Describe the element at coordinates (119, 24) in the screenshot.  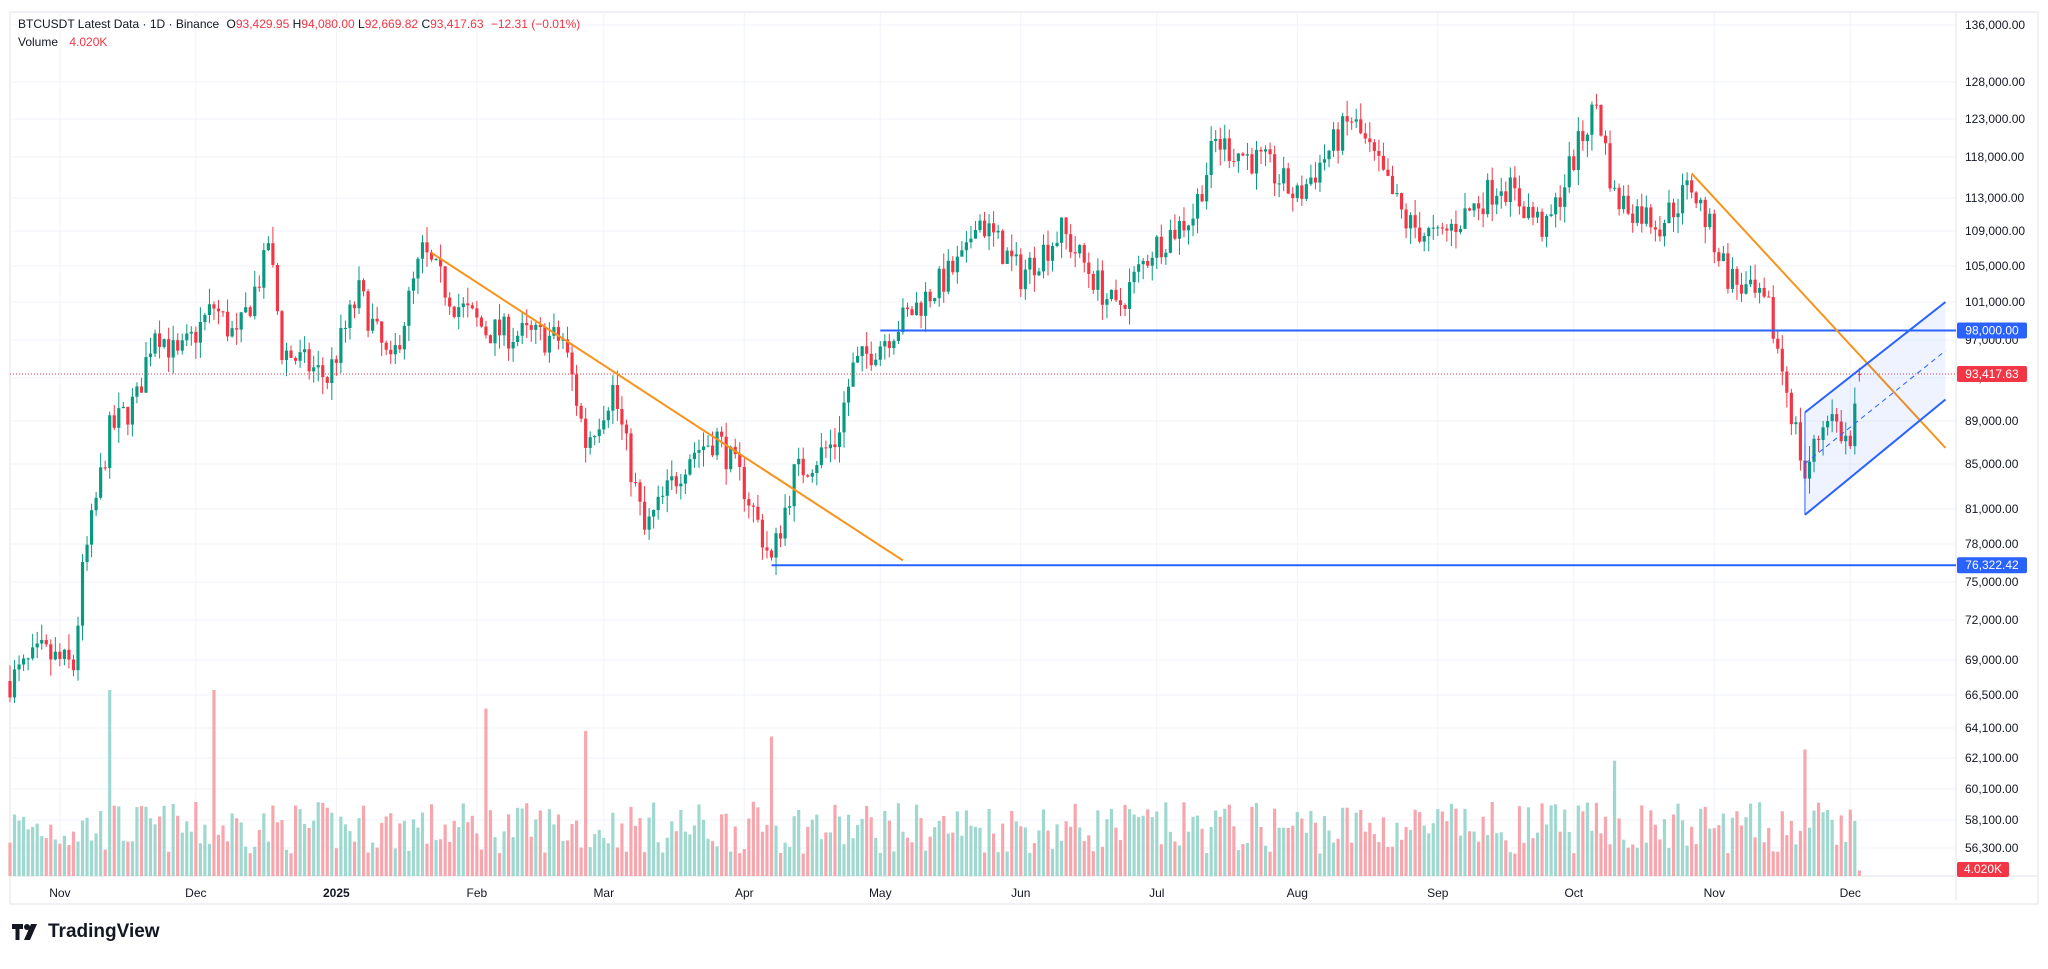
I see `symbol-title: BTCUSDT Latest Data · 1D · Binance` at that location.